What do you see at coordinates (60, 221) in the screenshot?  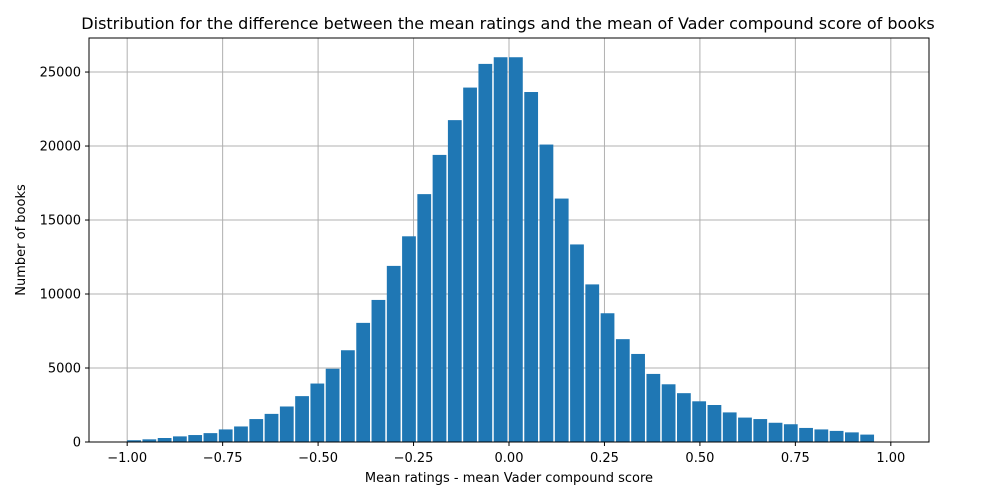 I see `y-tick-label: 15000` at bounding box center [60, 221].